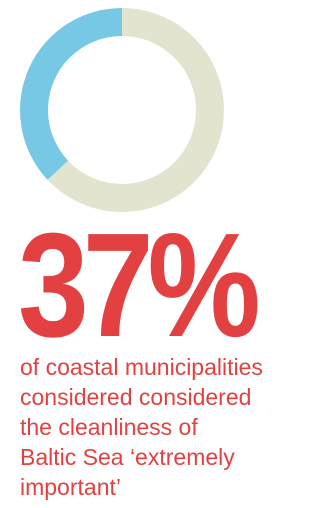  Describe the element at coordinates (109, 427) in the screenshot. I see `caption-line: the cleanliness of` at that location.